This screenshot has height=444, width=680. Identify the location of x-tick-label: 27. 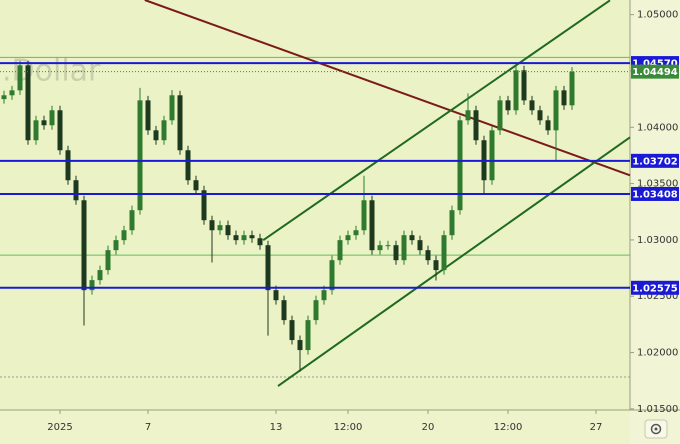
(596, 427).